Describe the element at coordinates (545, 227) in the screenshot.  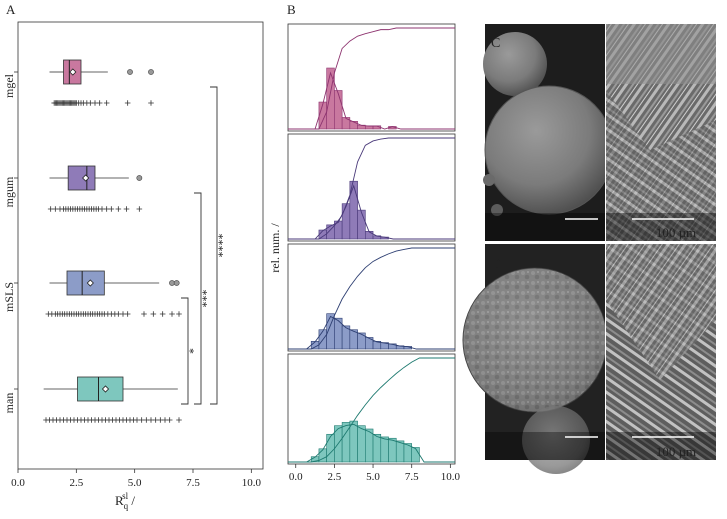
I see `panel-c-left-footer` at that location.